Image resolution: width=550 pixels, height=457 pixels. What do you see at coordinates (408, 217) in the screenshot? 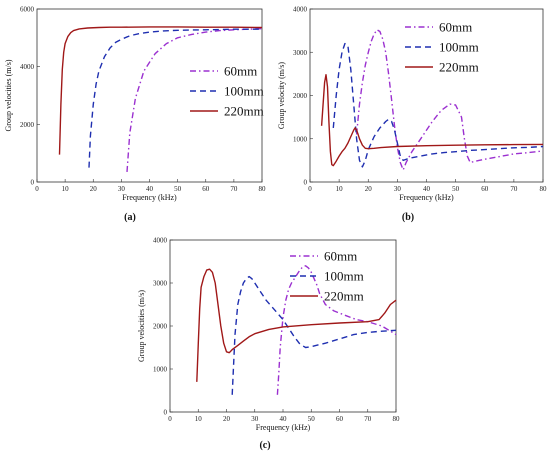
I see `panel-label: (b)` at bounding box center [408, 217].